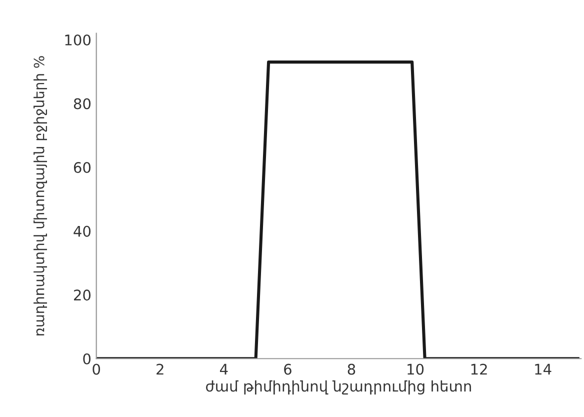  Describe the element at coordinates (82, 231) in the screenshot. I see `y-tick-label: 40` at that location.